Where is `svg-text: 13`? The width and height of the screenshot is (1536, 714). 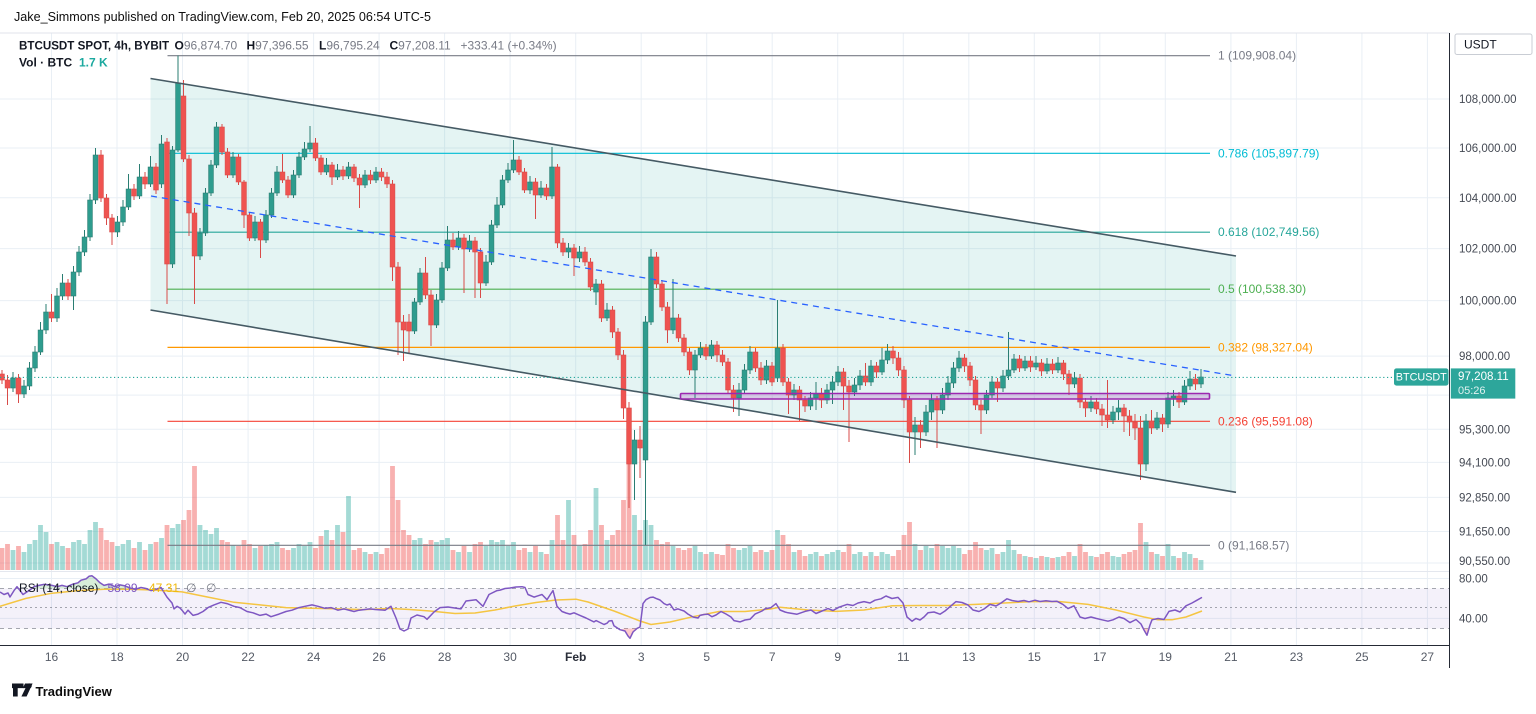
svg-text: 13 is located at coordinates (969, 657).